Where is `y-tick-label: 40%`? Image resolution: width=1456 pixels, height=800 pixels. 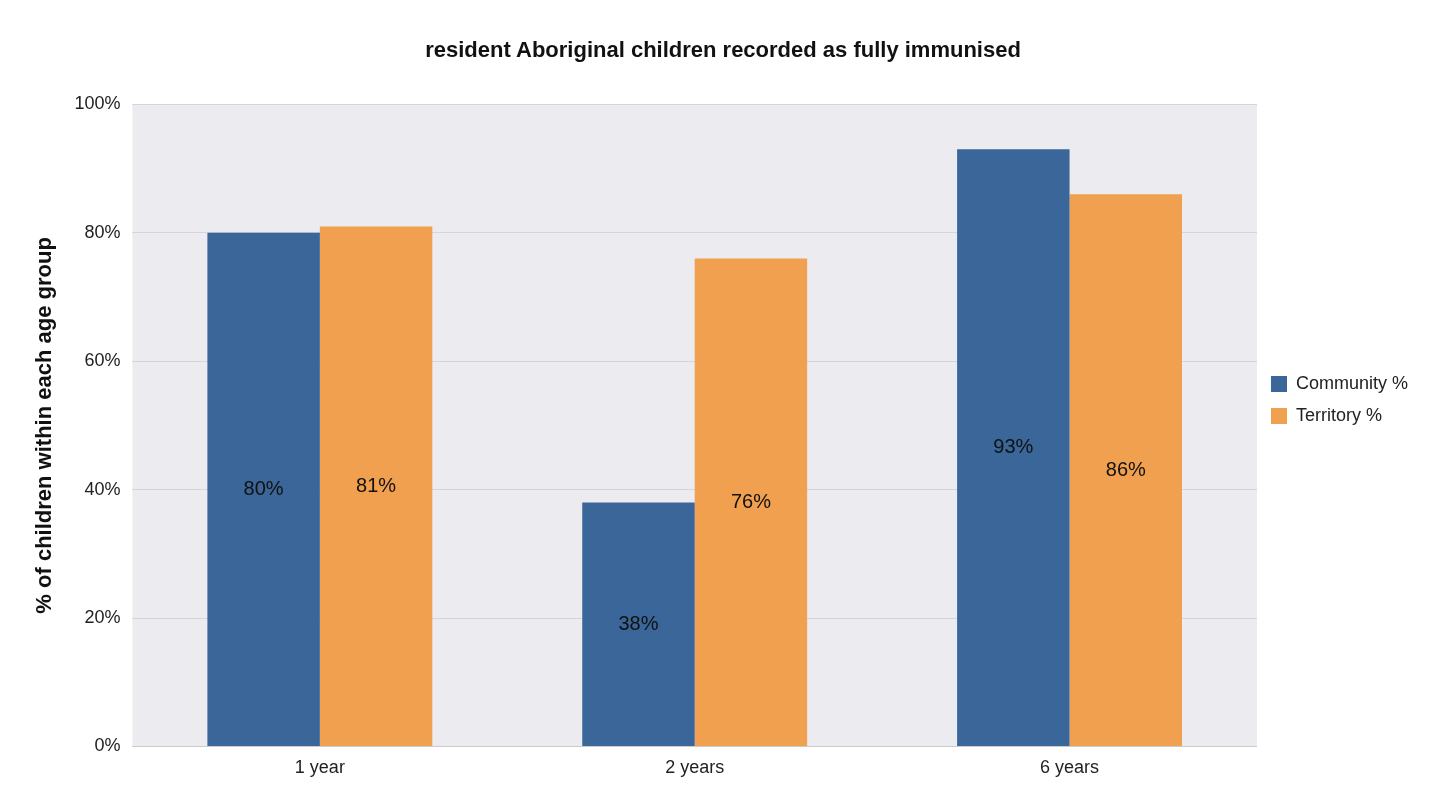
y-tick-label: 40% is located at coordinates (102, 488).